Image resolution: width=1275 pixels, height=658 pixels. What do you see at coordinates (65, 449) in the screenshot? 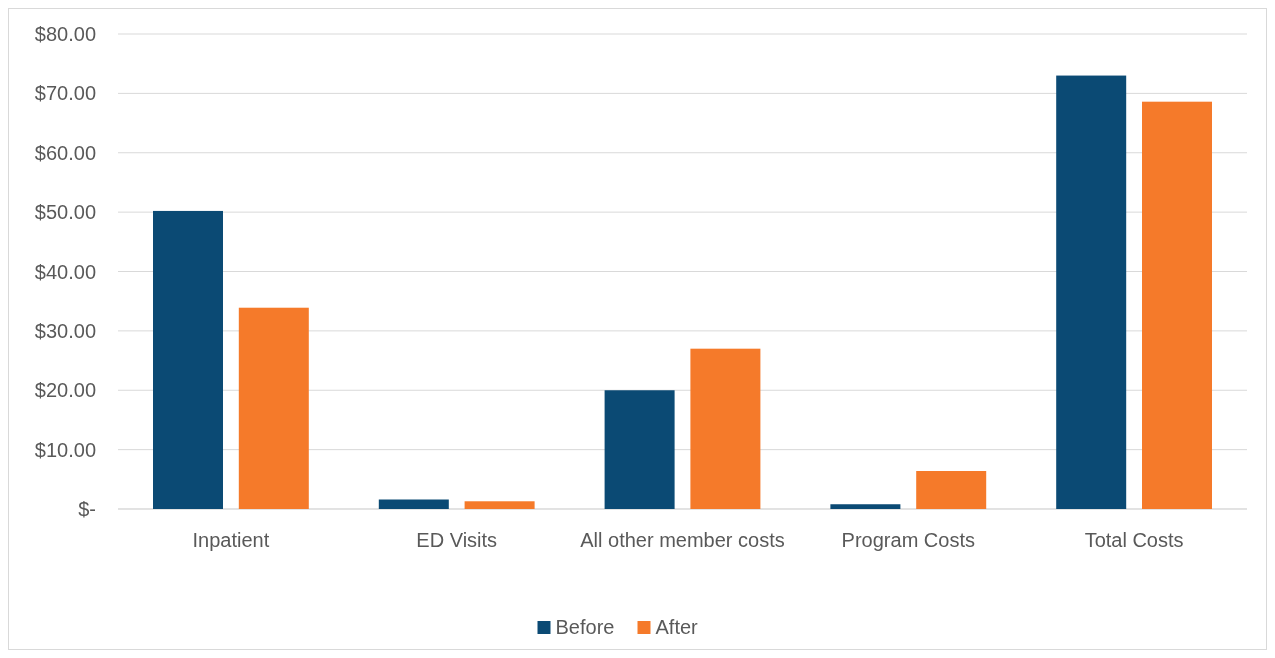
I see `y-tick-label: $10.00` at bounding box center [65, 449].